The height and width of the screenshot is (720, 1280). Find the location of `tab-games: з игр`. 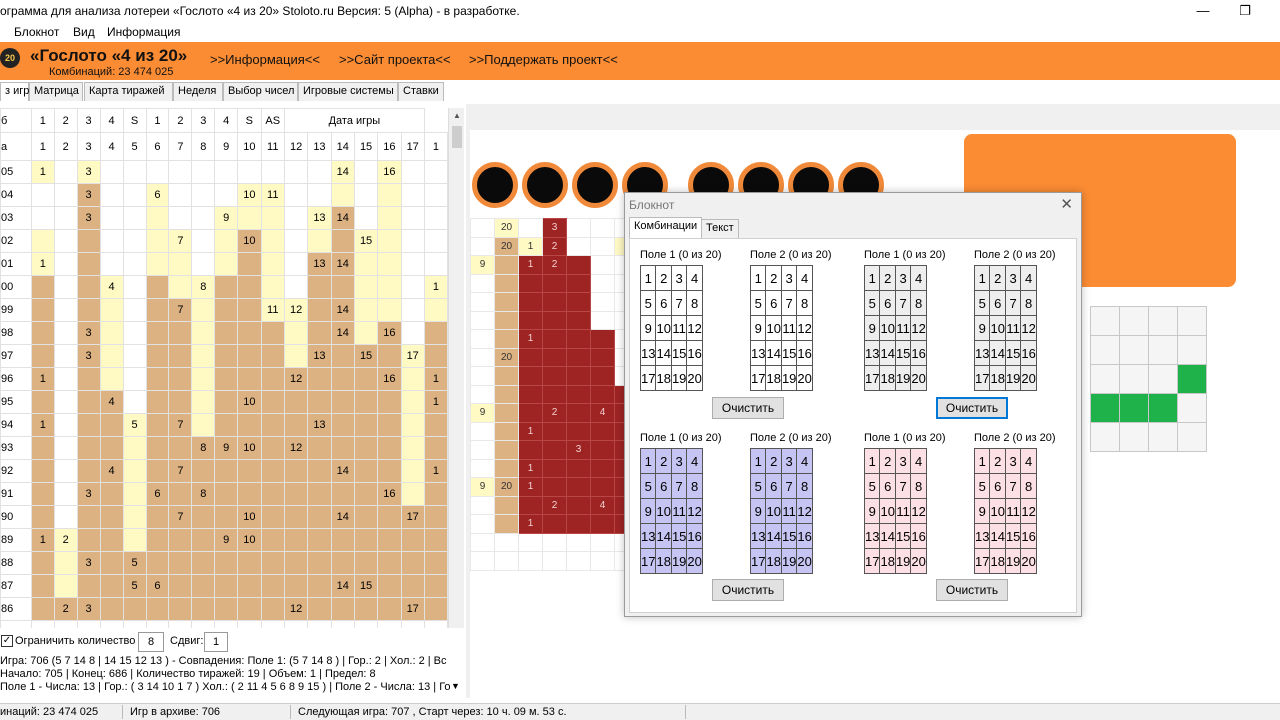

tab-games: з игр is located at coordinates (14, 91).